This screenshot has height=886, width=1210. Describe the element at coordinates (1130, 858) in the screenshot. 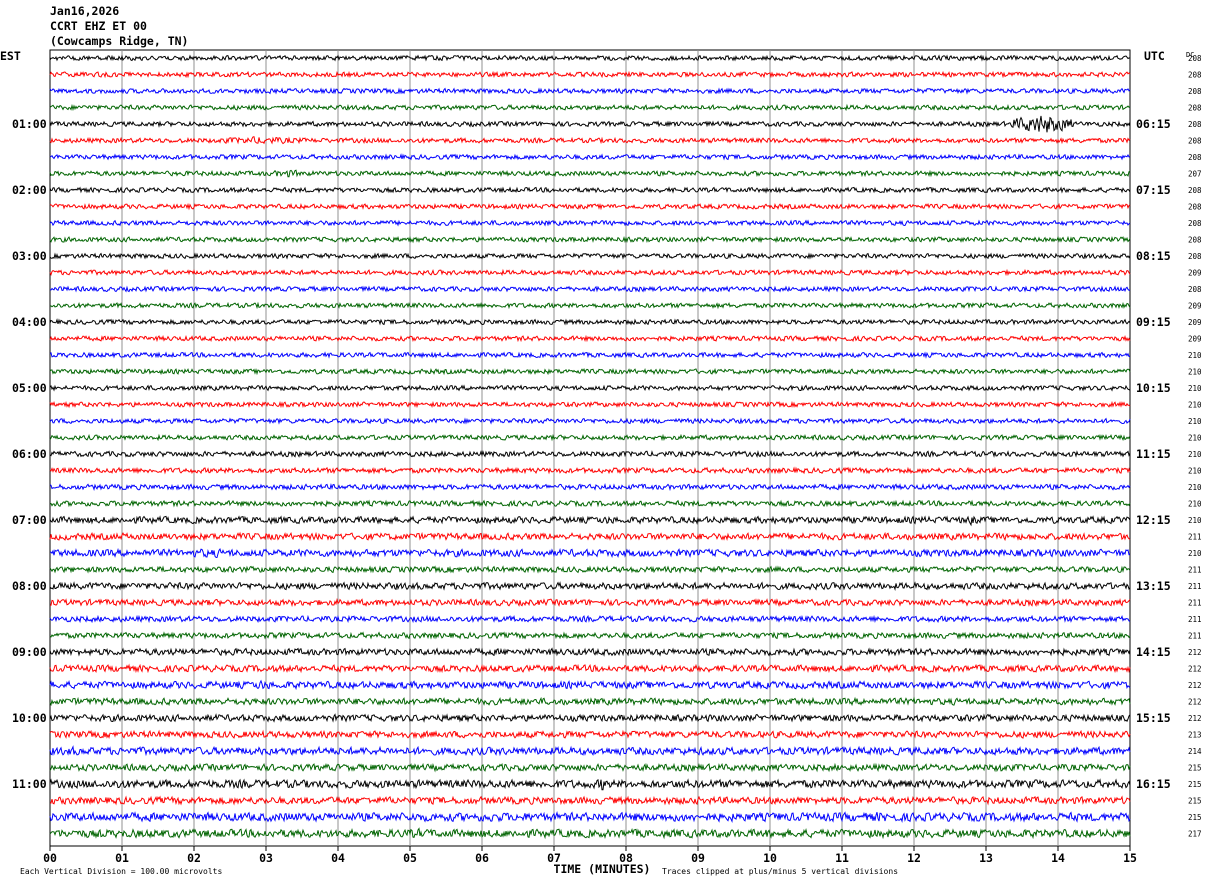

I see `x-tick-label: 15` at that location.